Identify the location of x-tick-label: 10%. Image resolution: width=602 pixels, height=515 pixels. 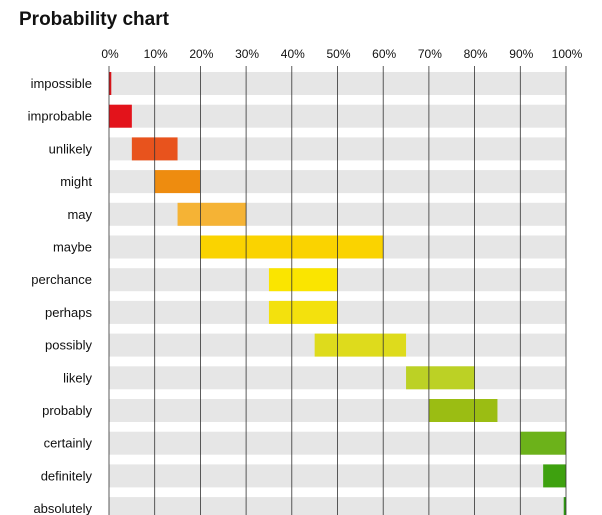
(156, 54).